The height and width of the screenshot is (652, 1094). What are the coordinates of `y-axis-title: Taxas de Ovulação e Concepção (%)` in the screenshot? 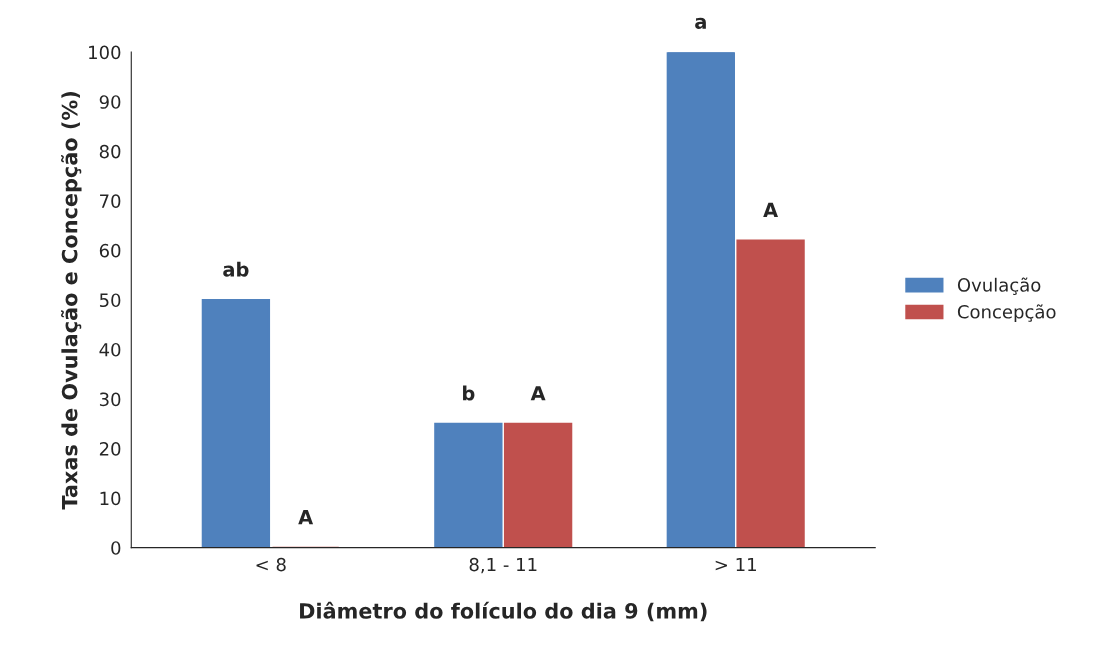 It's located at (71, 301).